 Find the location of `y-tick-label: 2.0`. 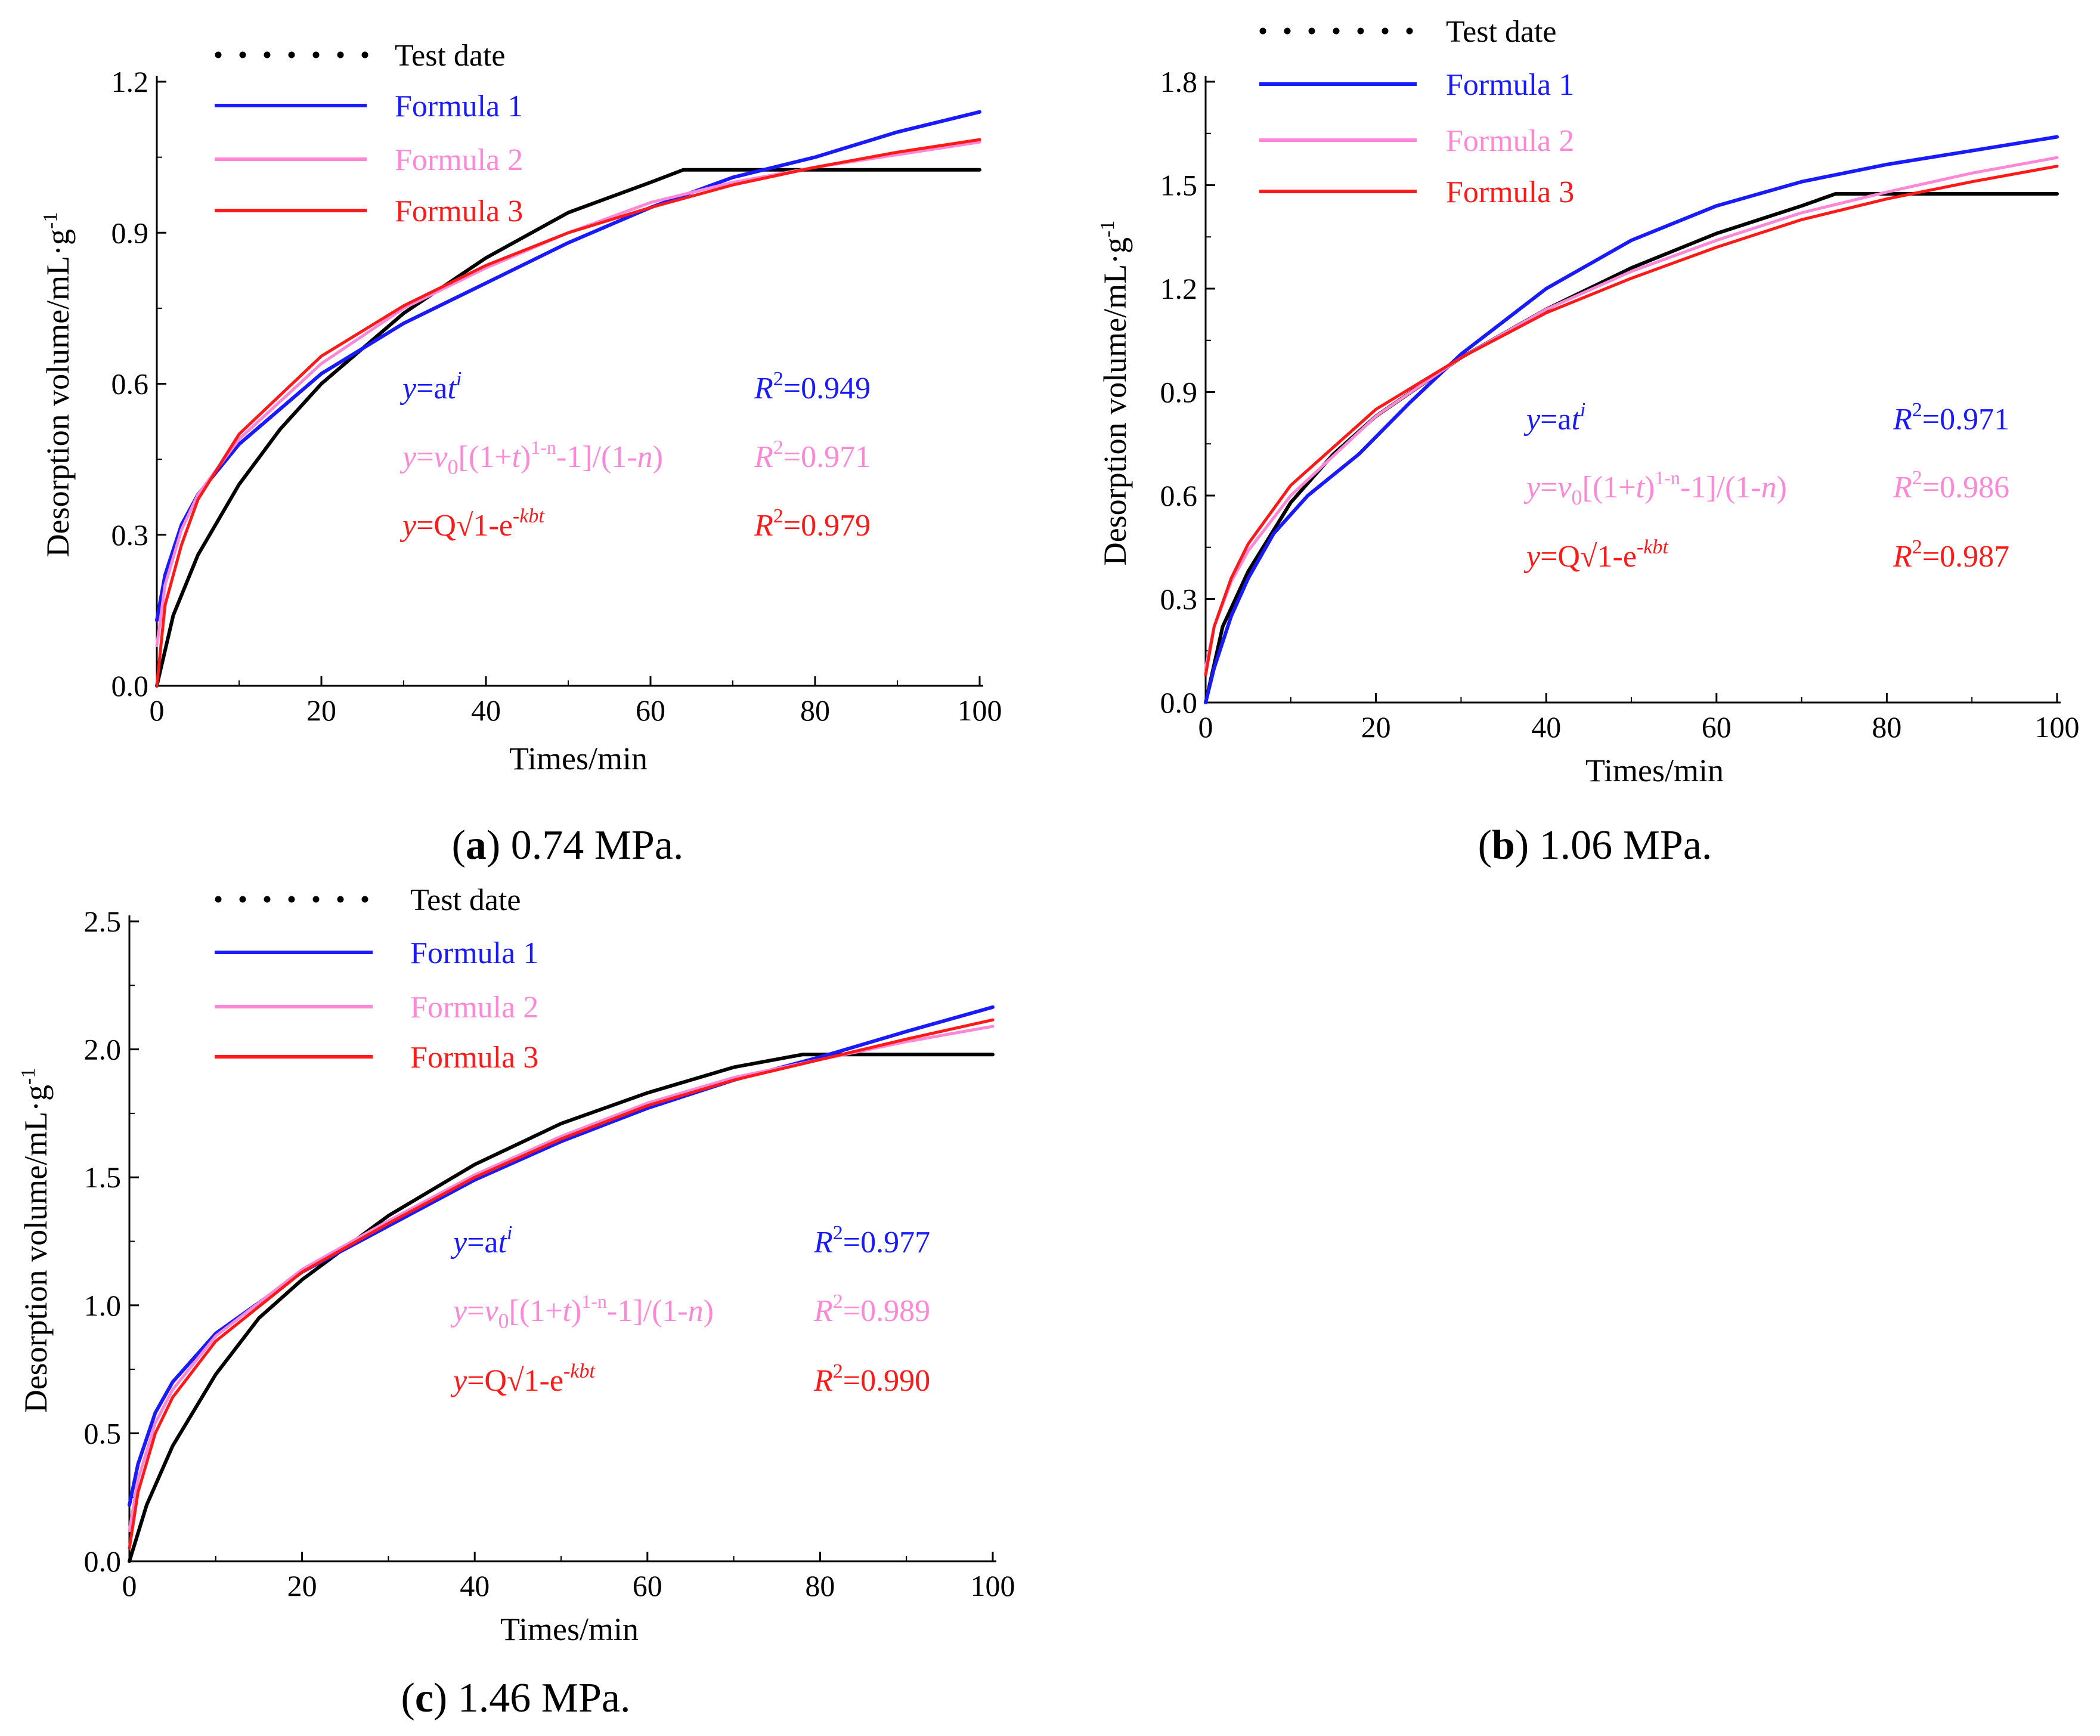

y-tick-label: 2.0 is located at coordinates (103, 1050).